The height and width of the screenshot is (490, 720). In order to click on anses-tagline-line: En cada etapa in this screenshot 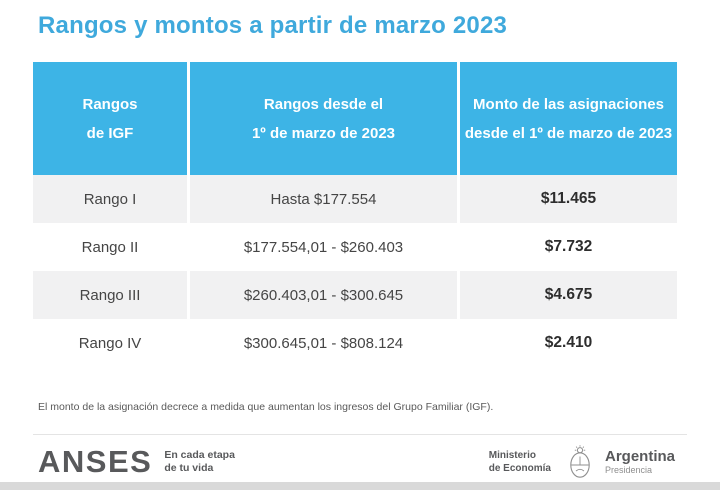, I will do `click(199, 455)`.